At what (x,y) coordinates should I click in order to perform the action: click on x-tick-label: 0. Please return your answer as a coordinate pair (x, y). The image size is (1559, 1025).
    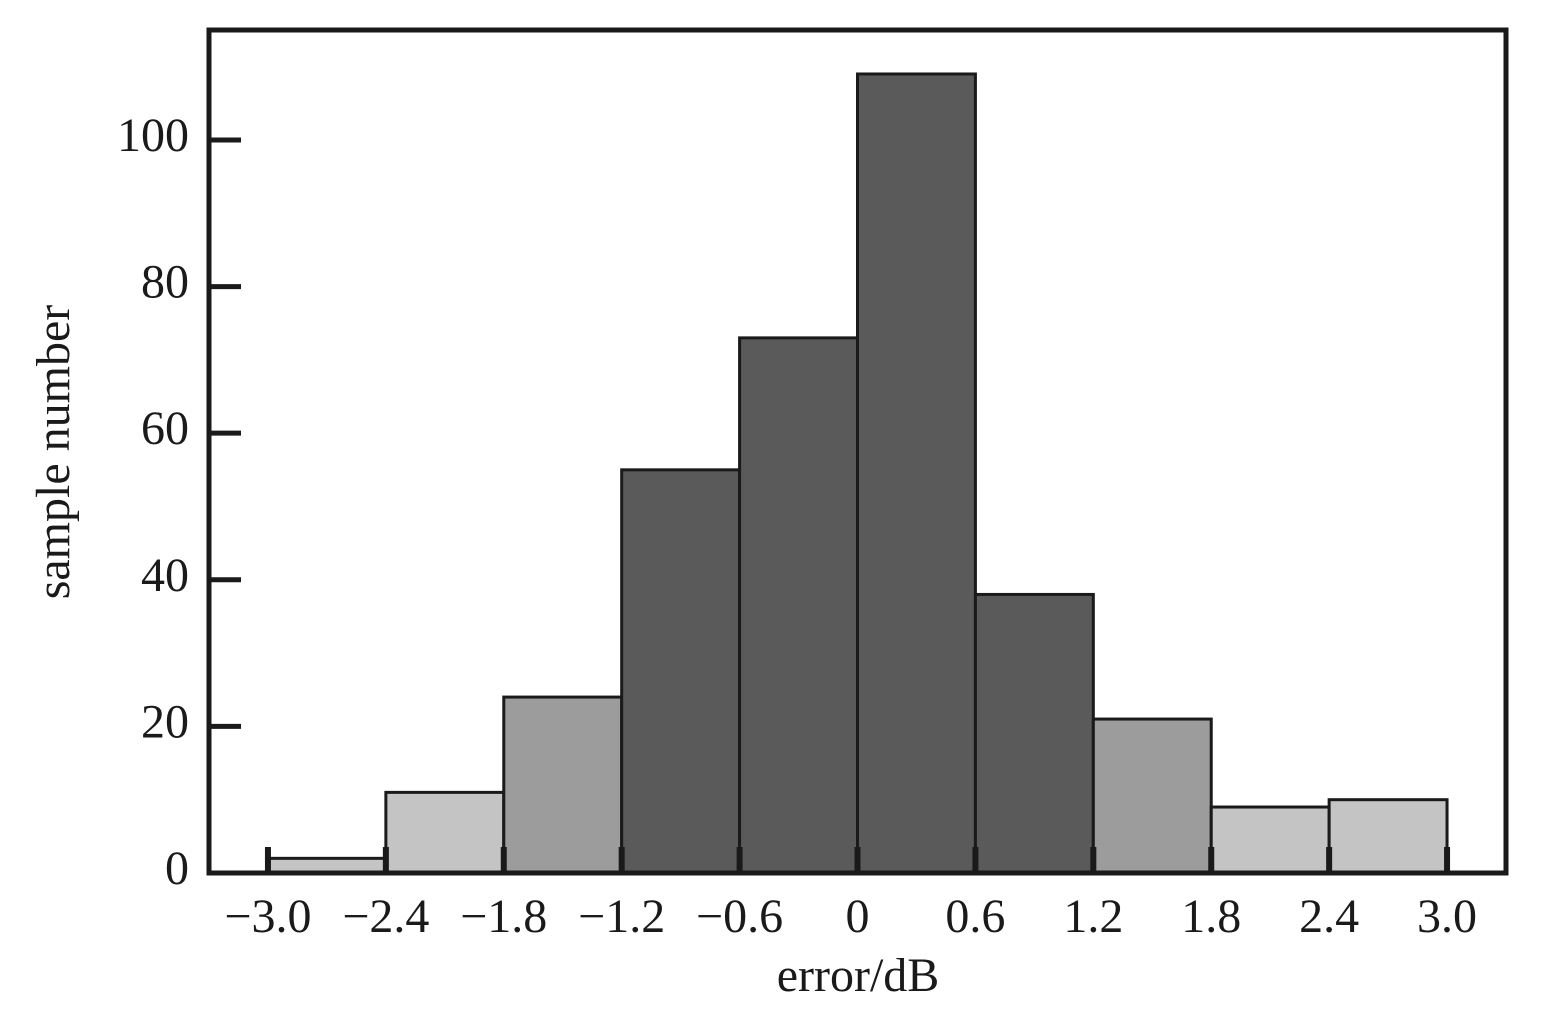
    Looking at the image, I should click on (858, 916).